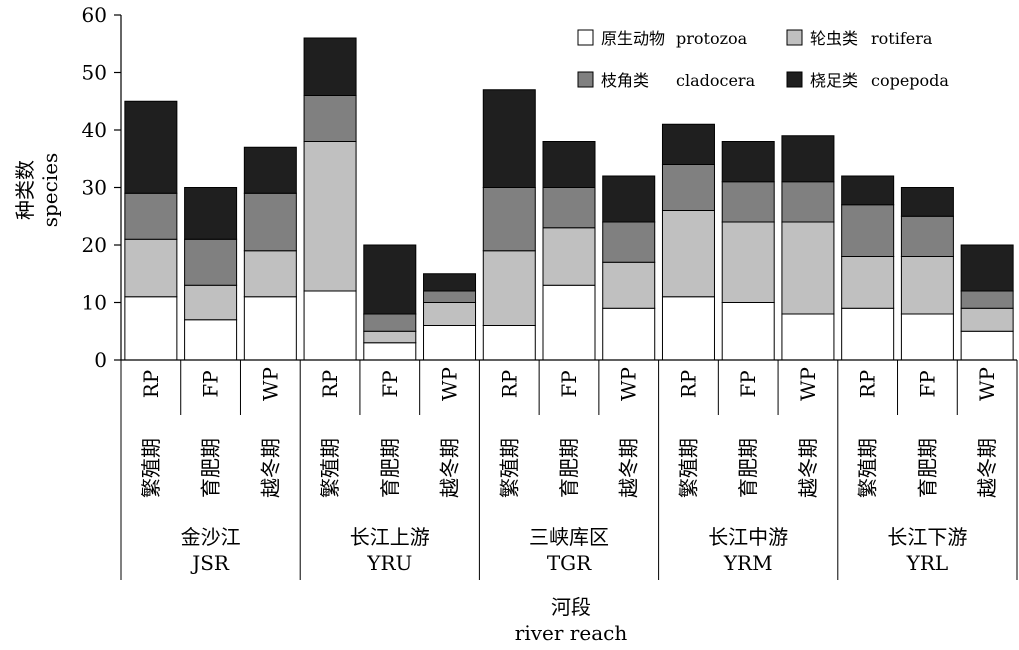 The image size is (1019, 650). Describe the element at coordinates (94, 303) in the screenshot. I see `y-tick-label: 10` at that location.